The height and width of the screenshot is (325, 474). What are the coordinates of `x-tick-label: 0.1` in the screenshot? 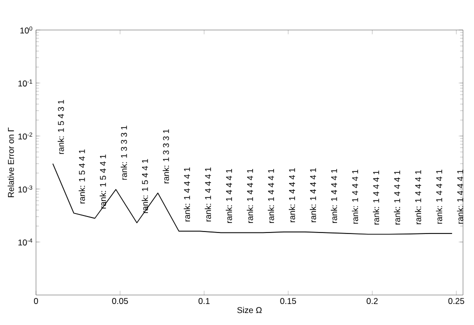 It's located at (204, 301).